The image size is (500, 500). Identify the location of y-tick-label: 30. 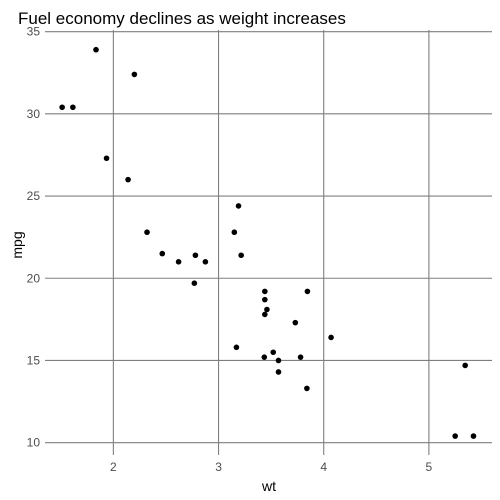
(34, 114).